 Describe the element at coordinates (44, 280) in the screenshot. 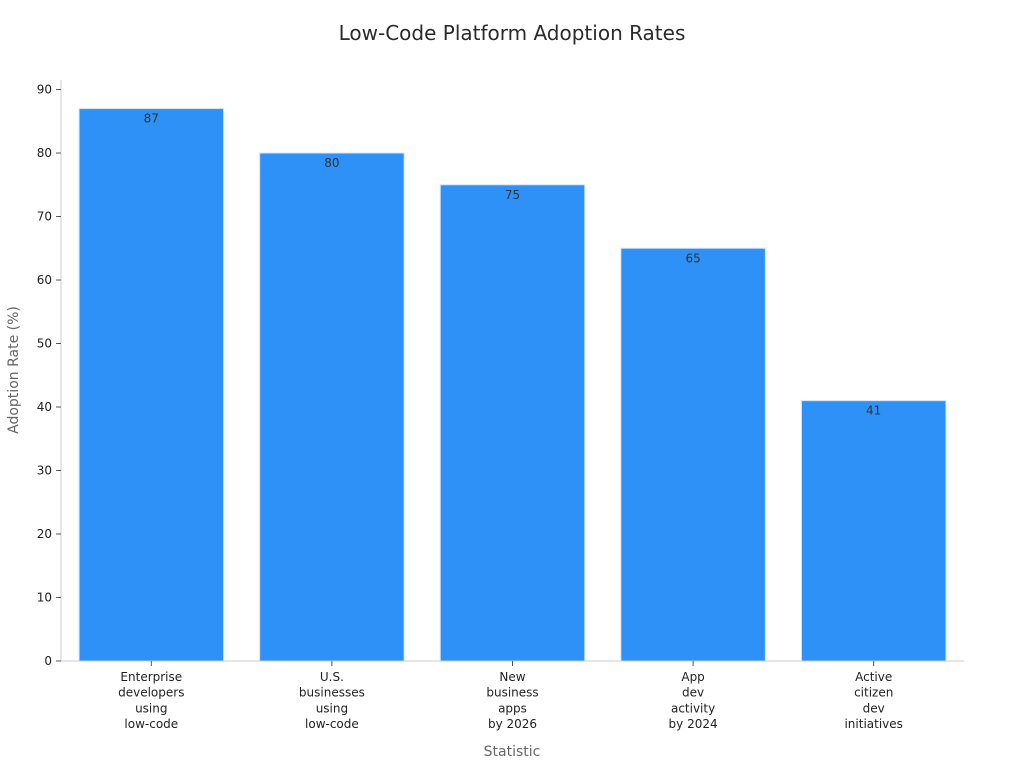

I see `y-tick-label-60: 60` at that location.